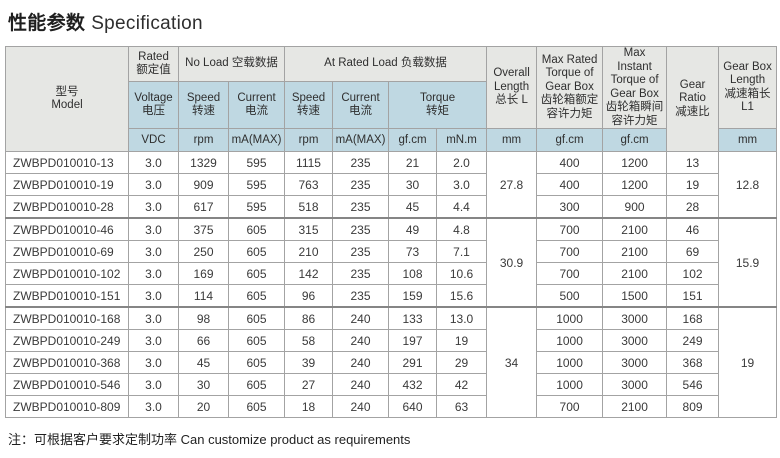 The image size is (780, 458). Describe the element at coordinates (570, 385) in the screenshot. I see `cell-max-rated: 1000` at that location.